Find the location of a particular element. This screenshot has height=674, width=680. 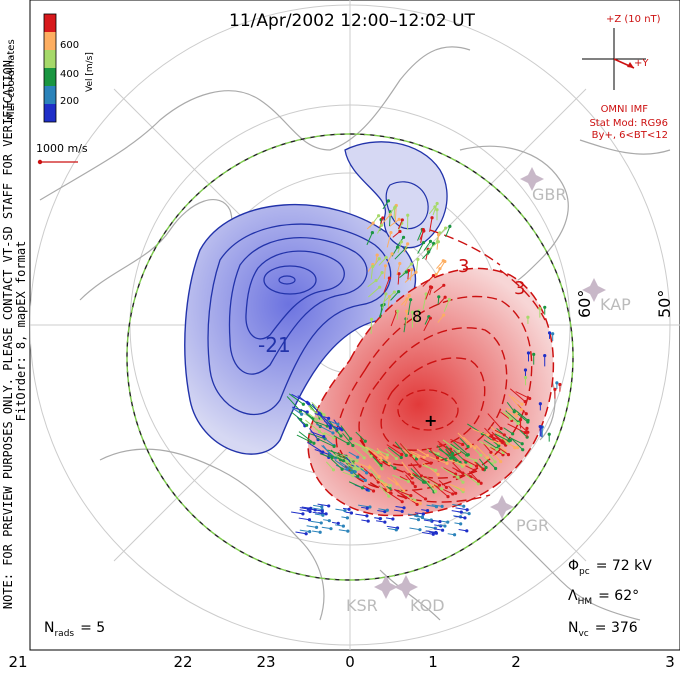

stat-nvc: Nvc = 376 is located at coordinates (603, 629).